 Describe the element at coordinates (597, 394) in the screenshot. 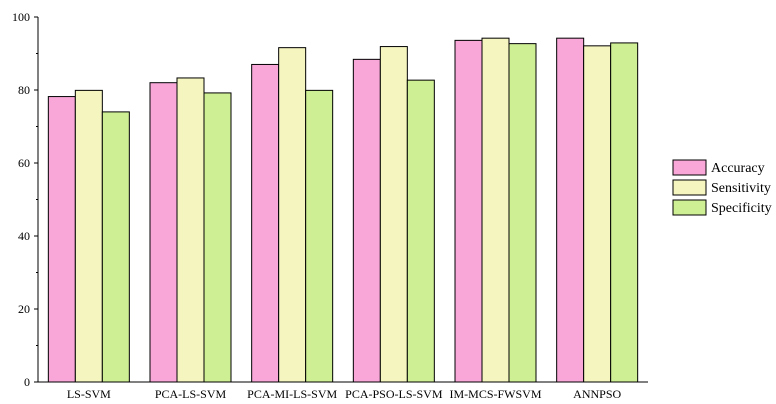

I see `x-tick-label: ANNPSO` at that location.